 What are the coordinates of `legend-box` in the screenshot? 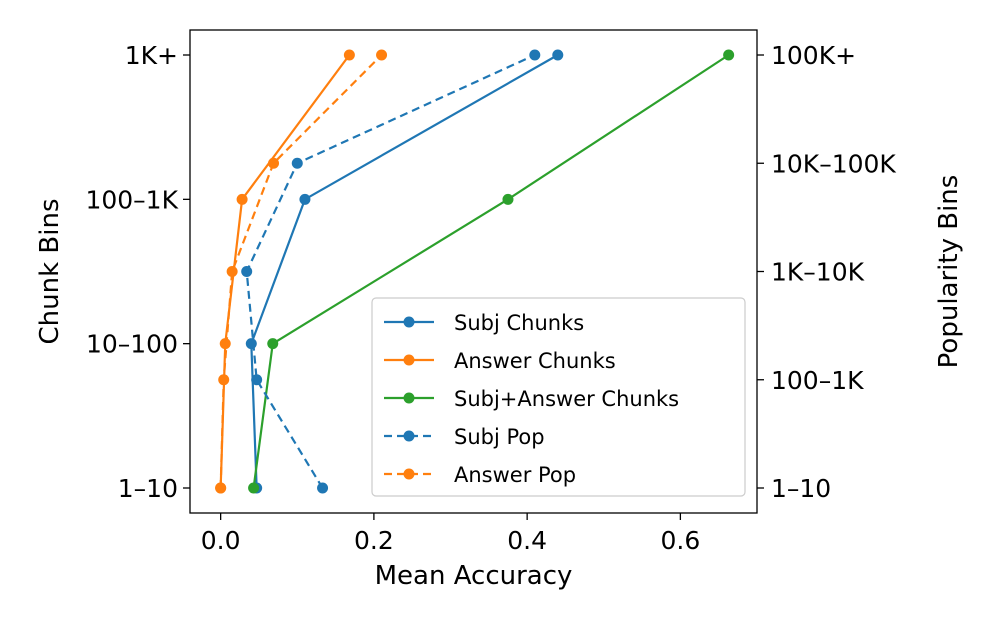 It's located at (558, 397).